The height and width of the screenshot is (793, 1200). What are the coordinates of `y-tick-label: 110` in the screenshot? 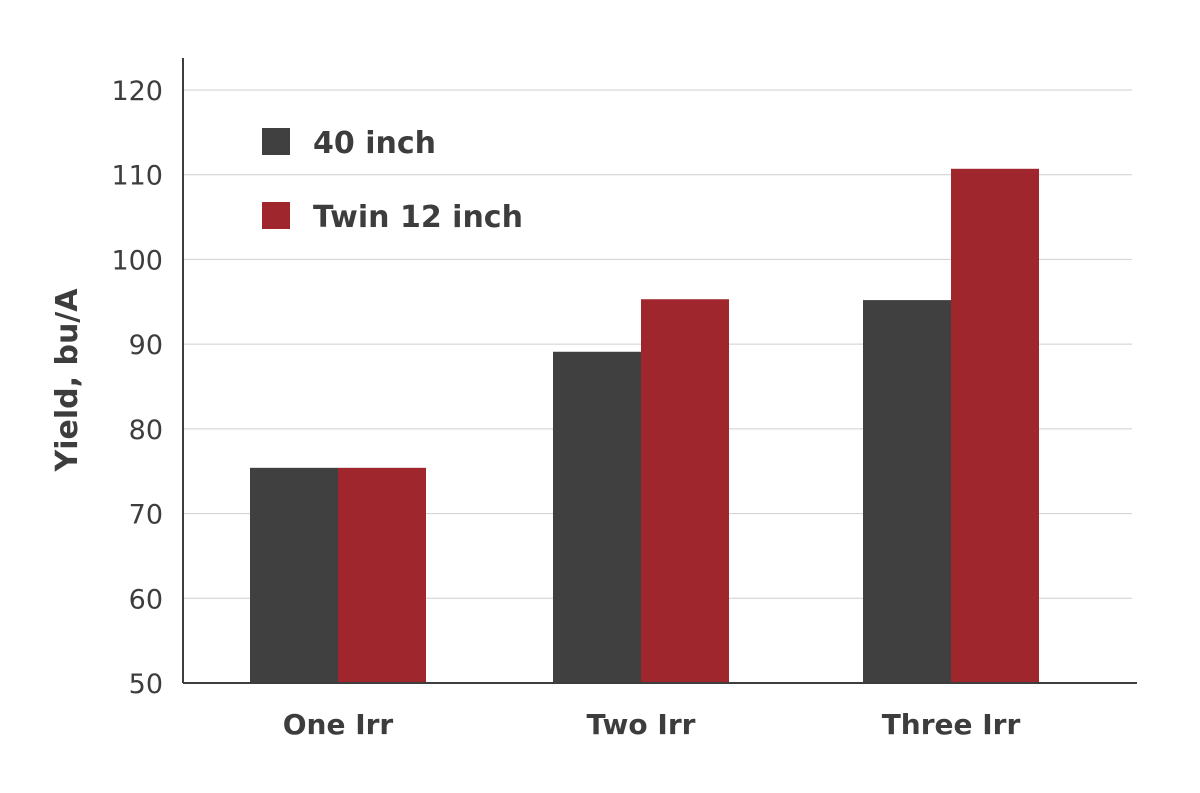 It's located at (137, 176).